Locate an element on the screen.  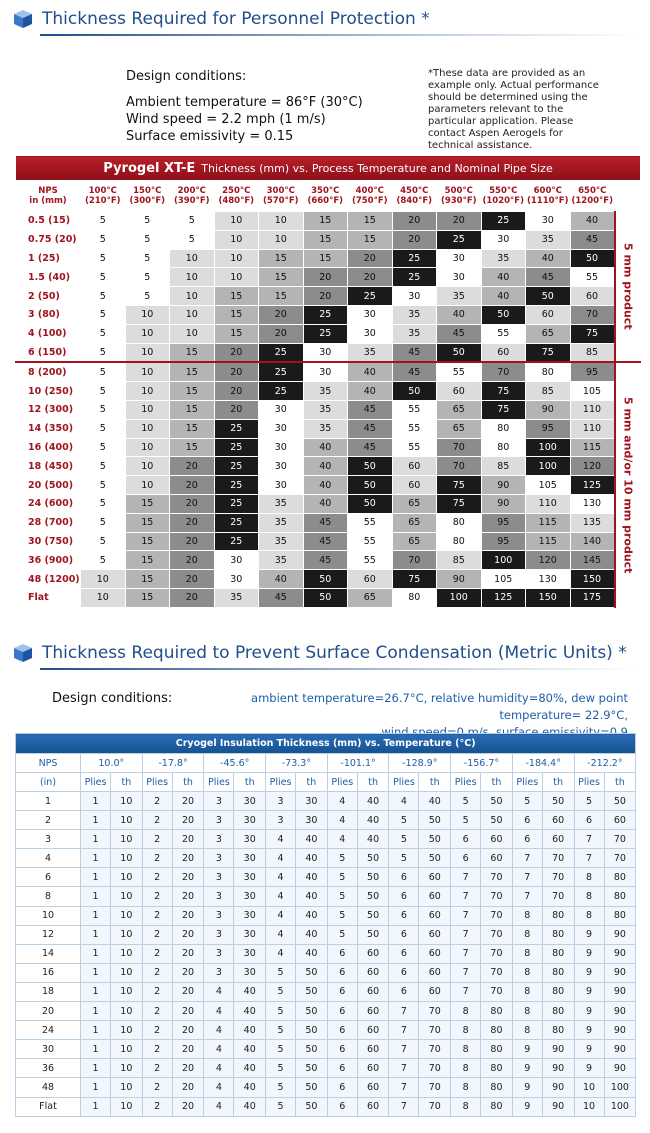
cell: 25 is located at coordinates (236, 522).